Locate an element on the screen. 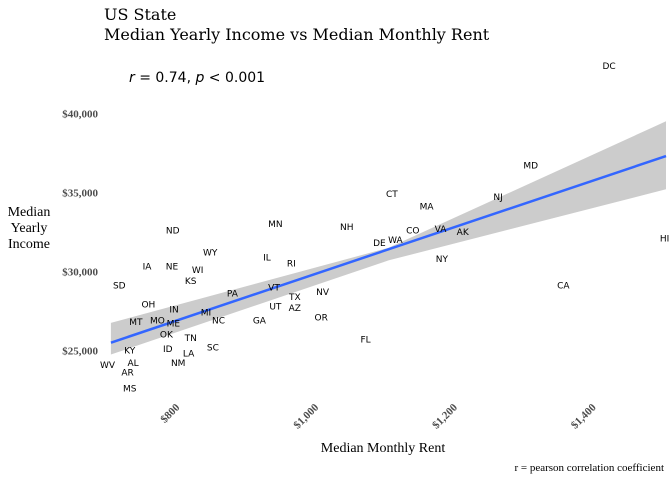 The image size is (672, 480). x-axis-label: Median Monthly Rent is located at coordinates (383, 448).